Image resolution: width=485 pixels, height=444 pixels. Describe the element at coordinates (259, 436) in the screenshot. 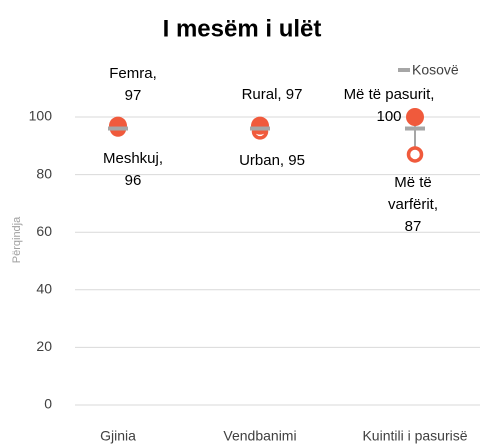

I see `x-tick-label: Vendbanimi` at that location.